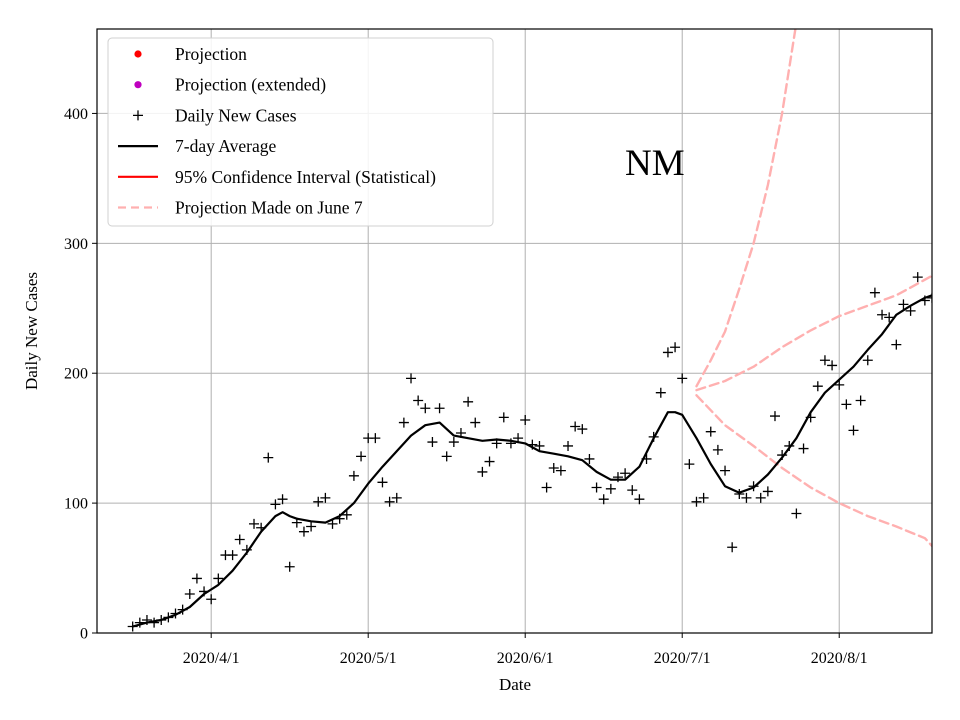 The image size is (960, 720). Describe the element at coordinates (76, 244) in the screenshot. I see `y-tick-label: 300` at that location.